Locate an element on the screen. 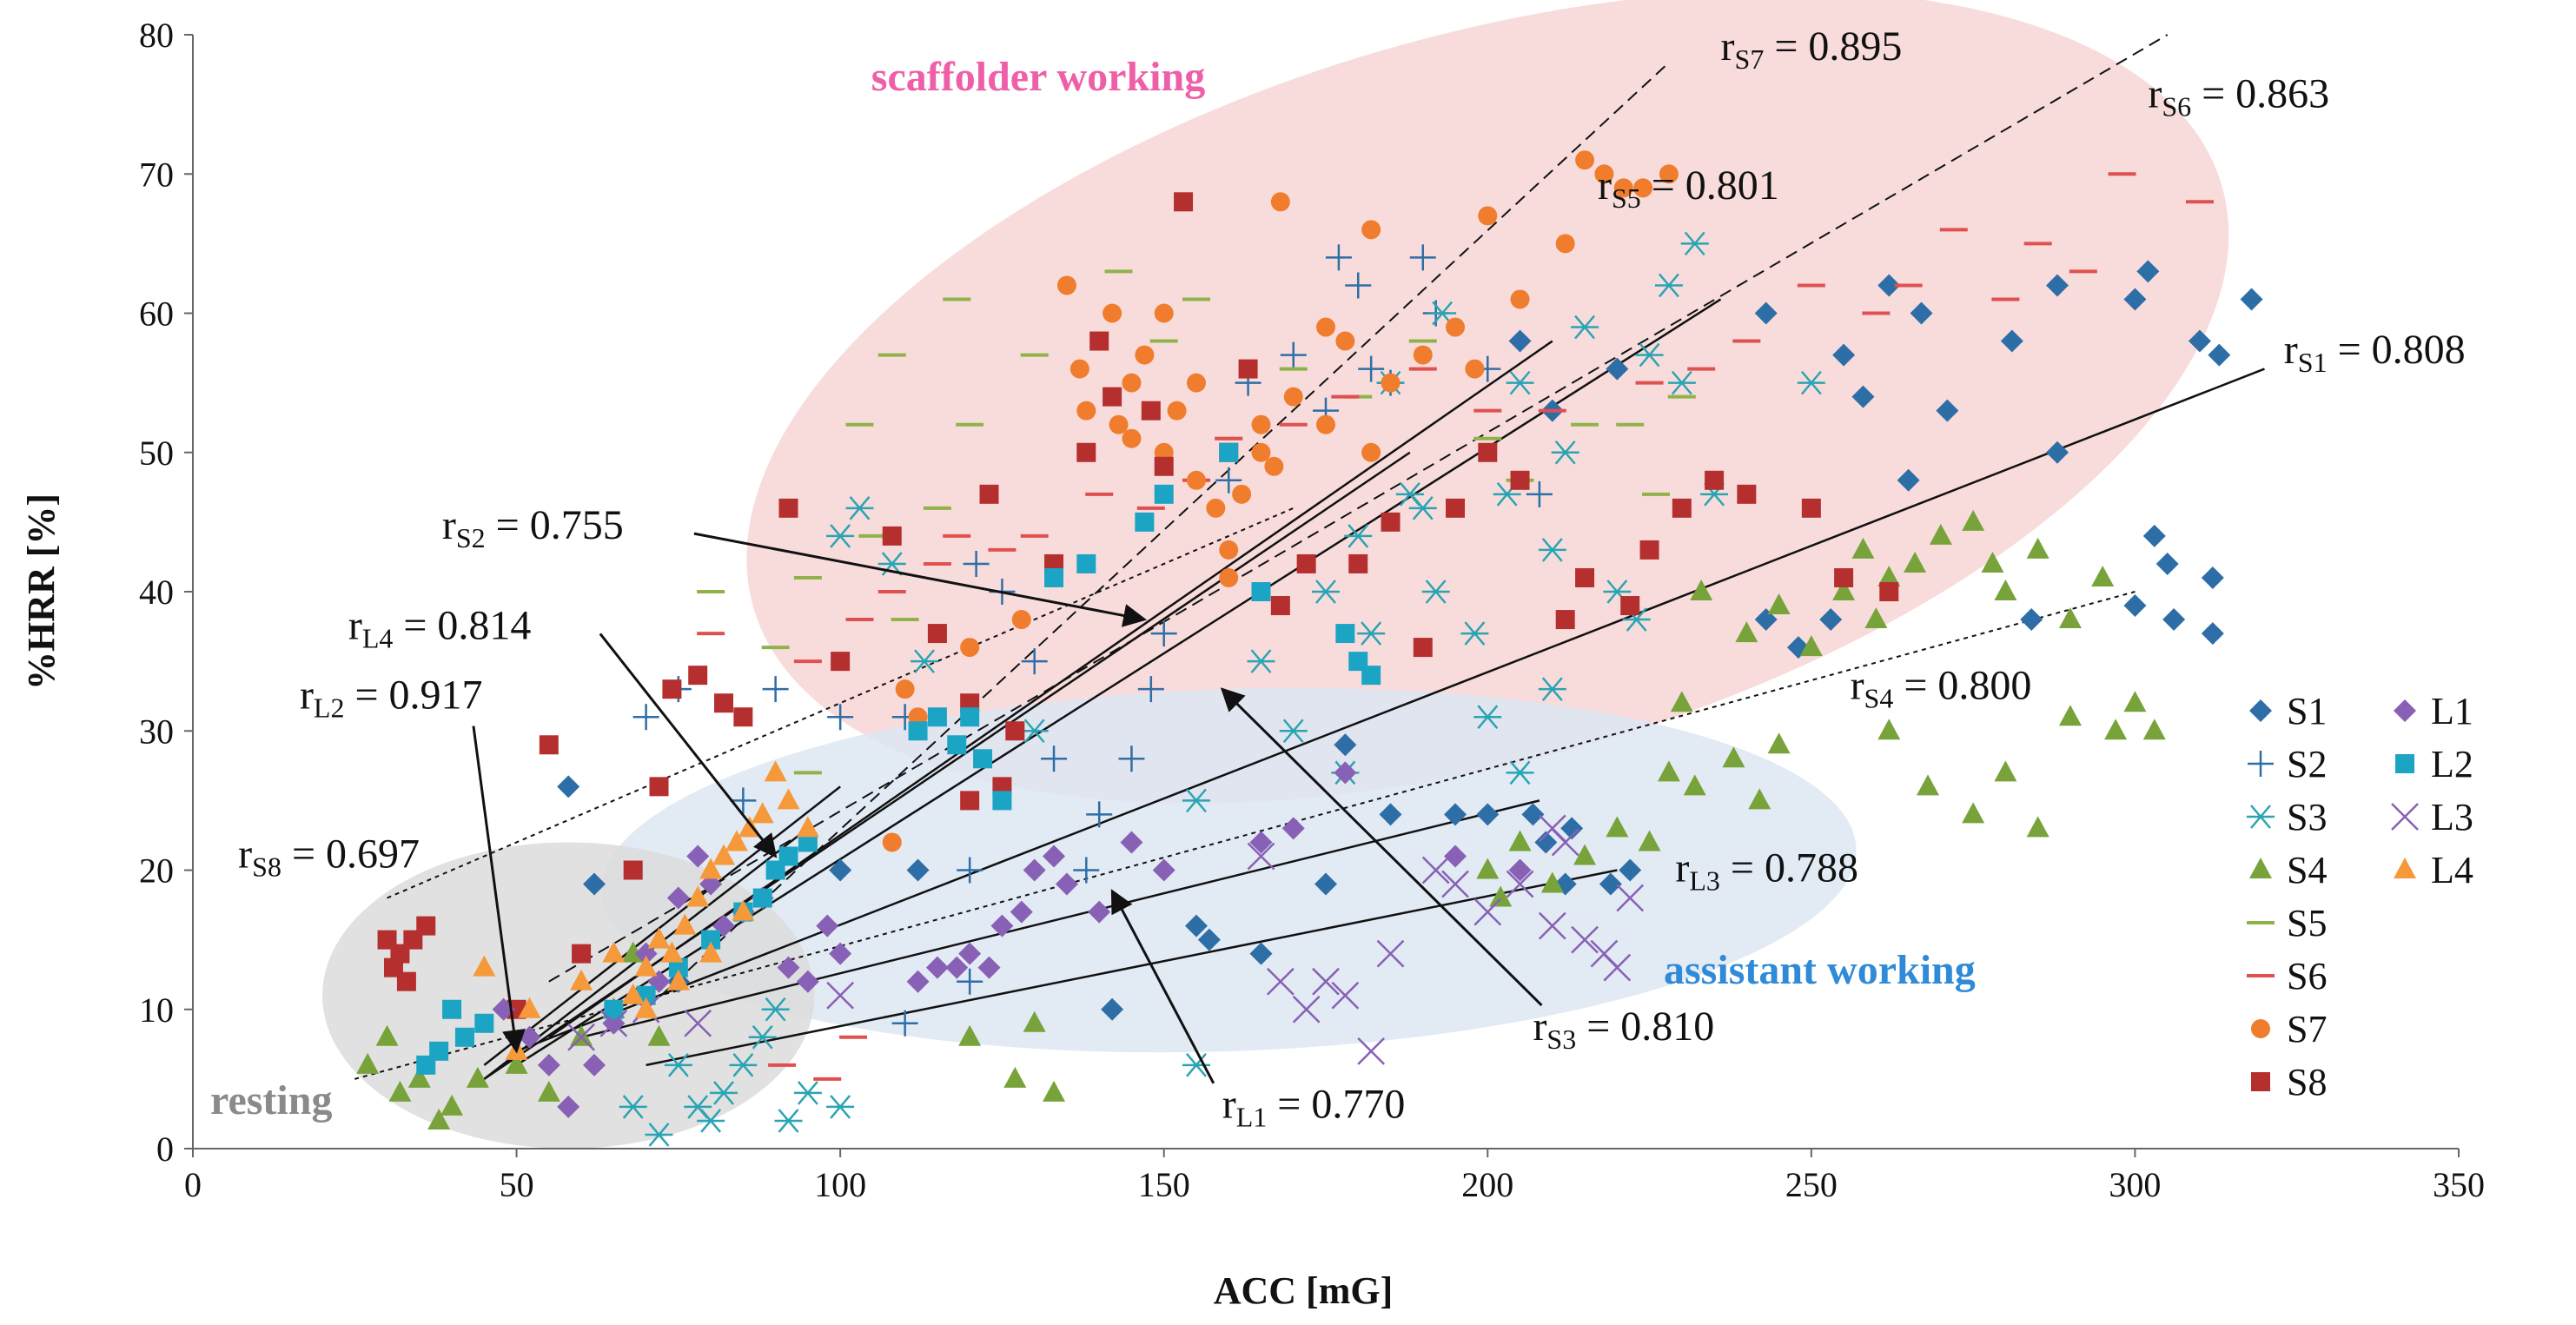  annotation-r-L1: rL1 = 0.770 is located at coordinates (1314, 1107).